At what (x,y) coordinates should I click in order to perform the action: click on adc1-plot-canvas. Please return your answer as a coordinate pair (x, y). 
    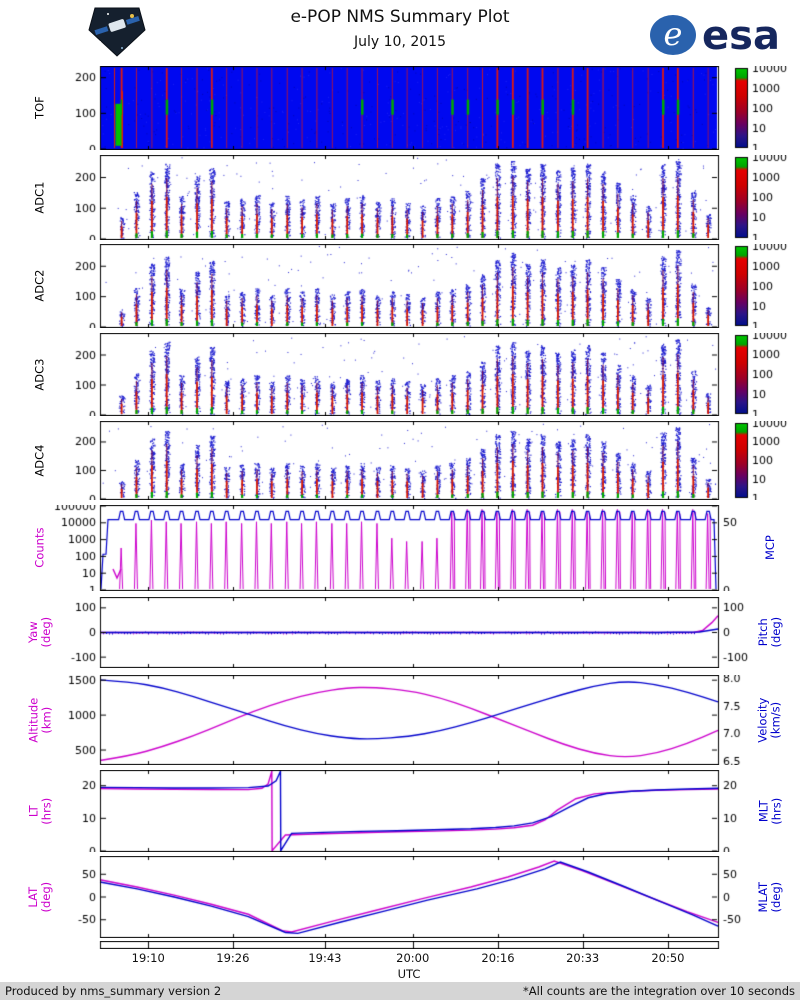
    Looking at the image, I should click on (400, 197).